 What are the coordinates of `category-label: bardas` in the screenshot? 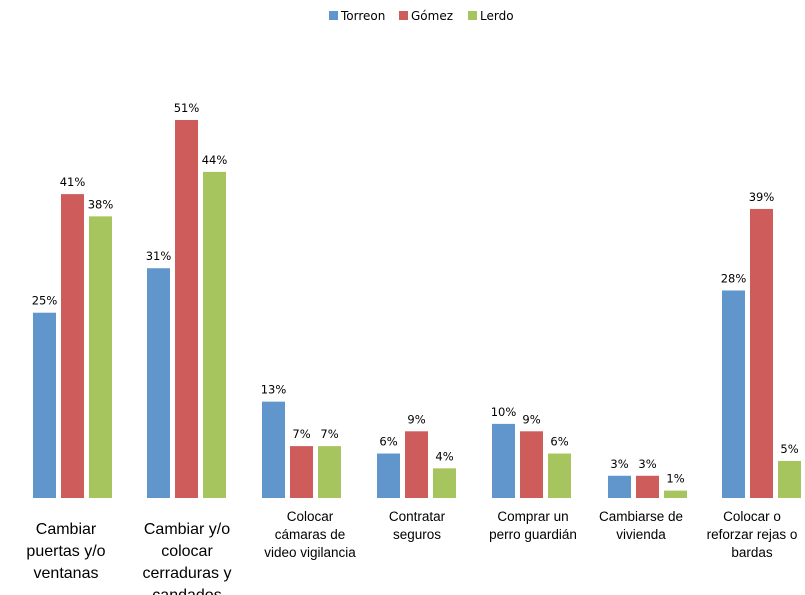 It's located at (752, 552).